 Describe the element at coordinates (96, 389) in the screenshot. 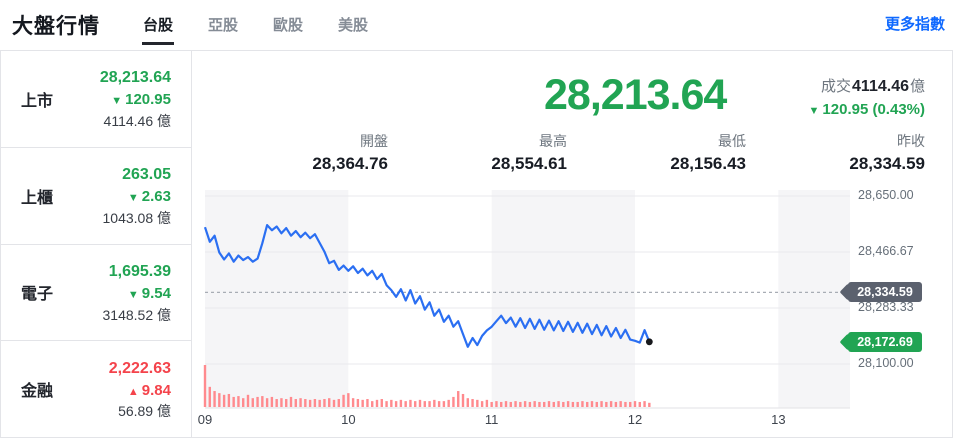

I see `sidebar-item-financials: 金融 2,222.63 ▲ 9.84 56.89 億` at that location.